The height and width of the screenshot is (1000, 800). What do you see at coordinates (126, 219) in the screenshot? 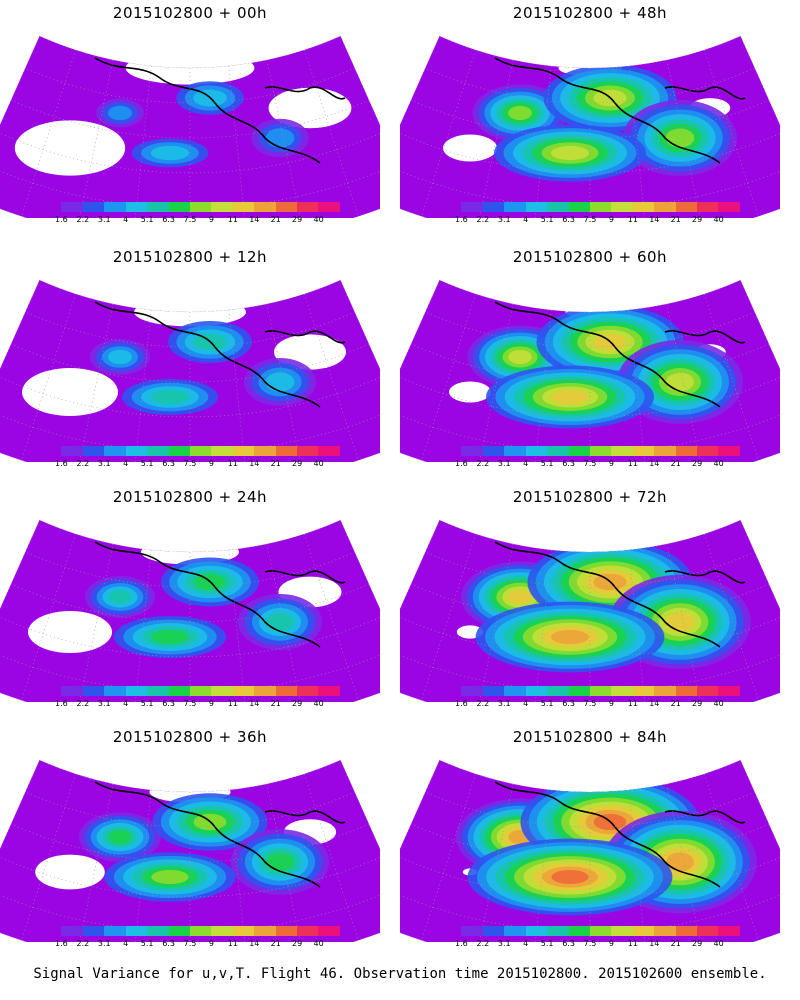
I see `colorbar-tick-label: 4` at bounding box center [126, 219].